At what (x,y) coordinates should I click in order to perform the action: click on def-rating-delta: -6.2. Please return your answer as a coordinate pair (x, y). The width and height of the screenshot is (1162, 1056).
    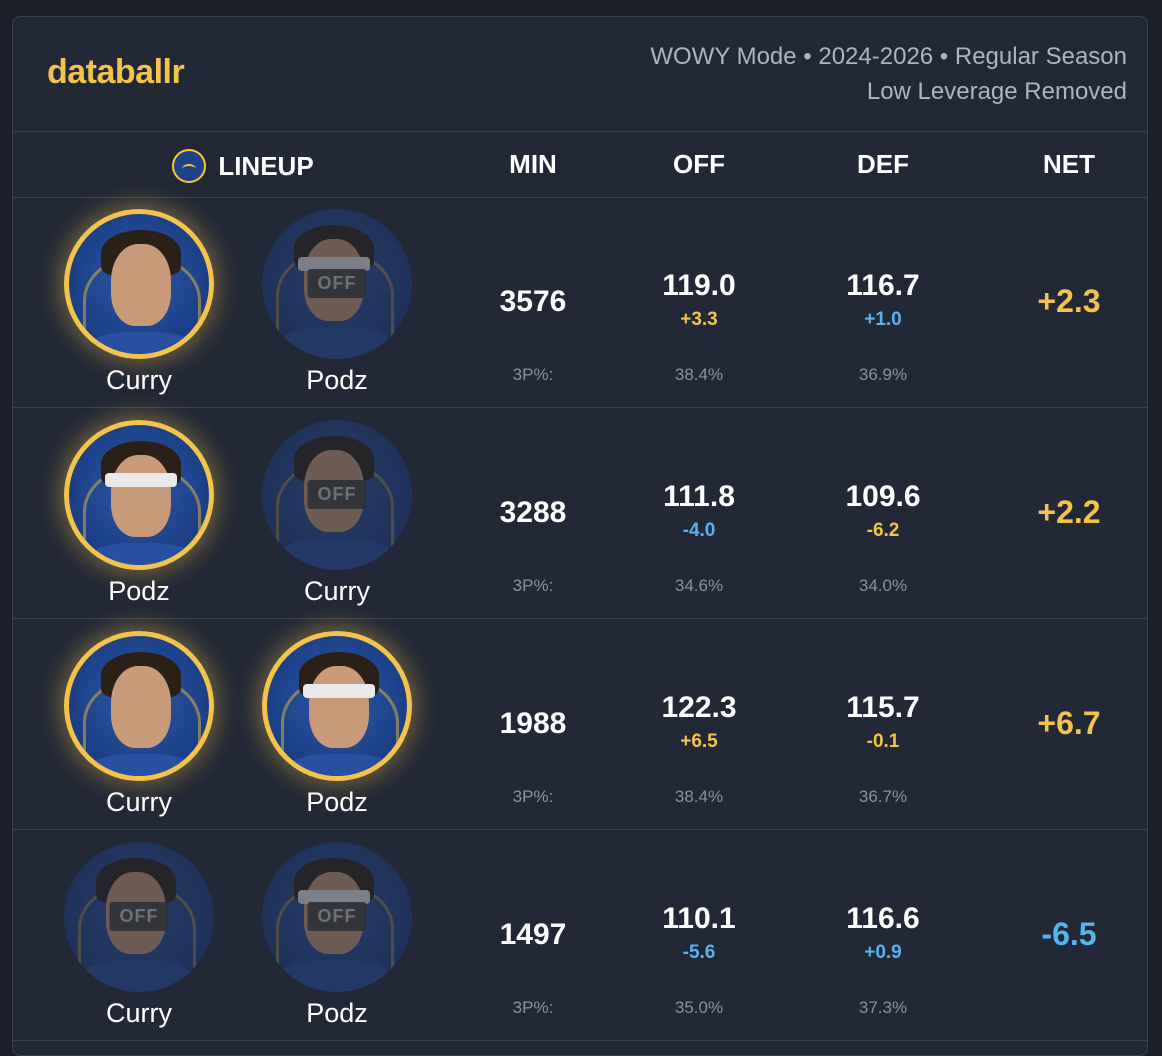
    Looking at the image, I should click on (883, 530).